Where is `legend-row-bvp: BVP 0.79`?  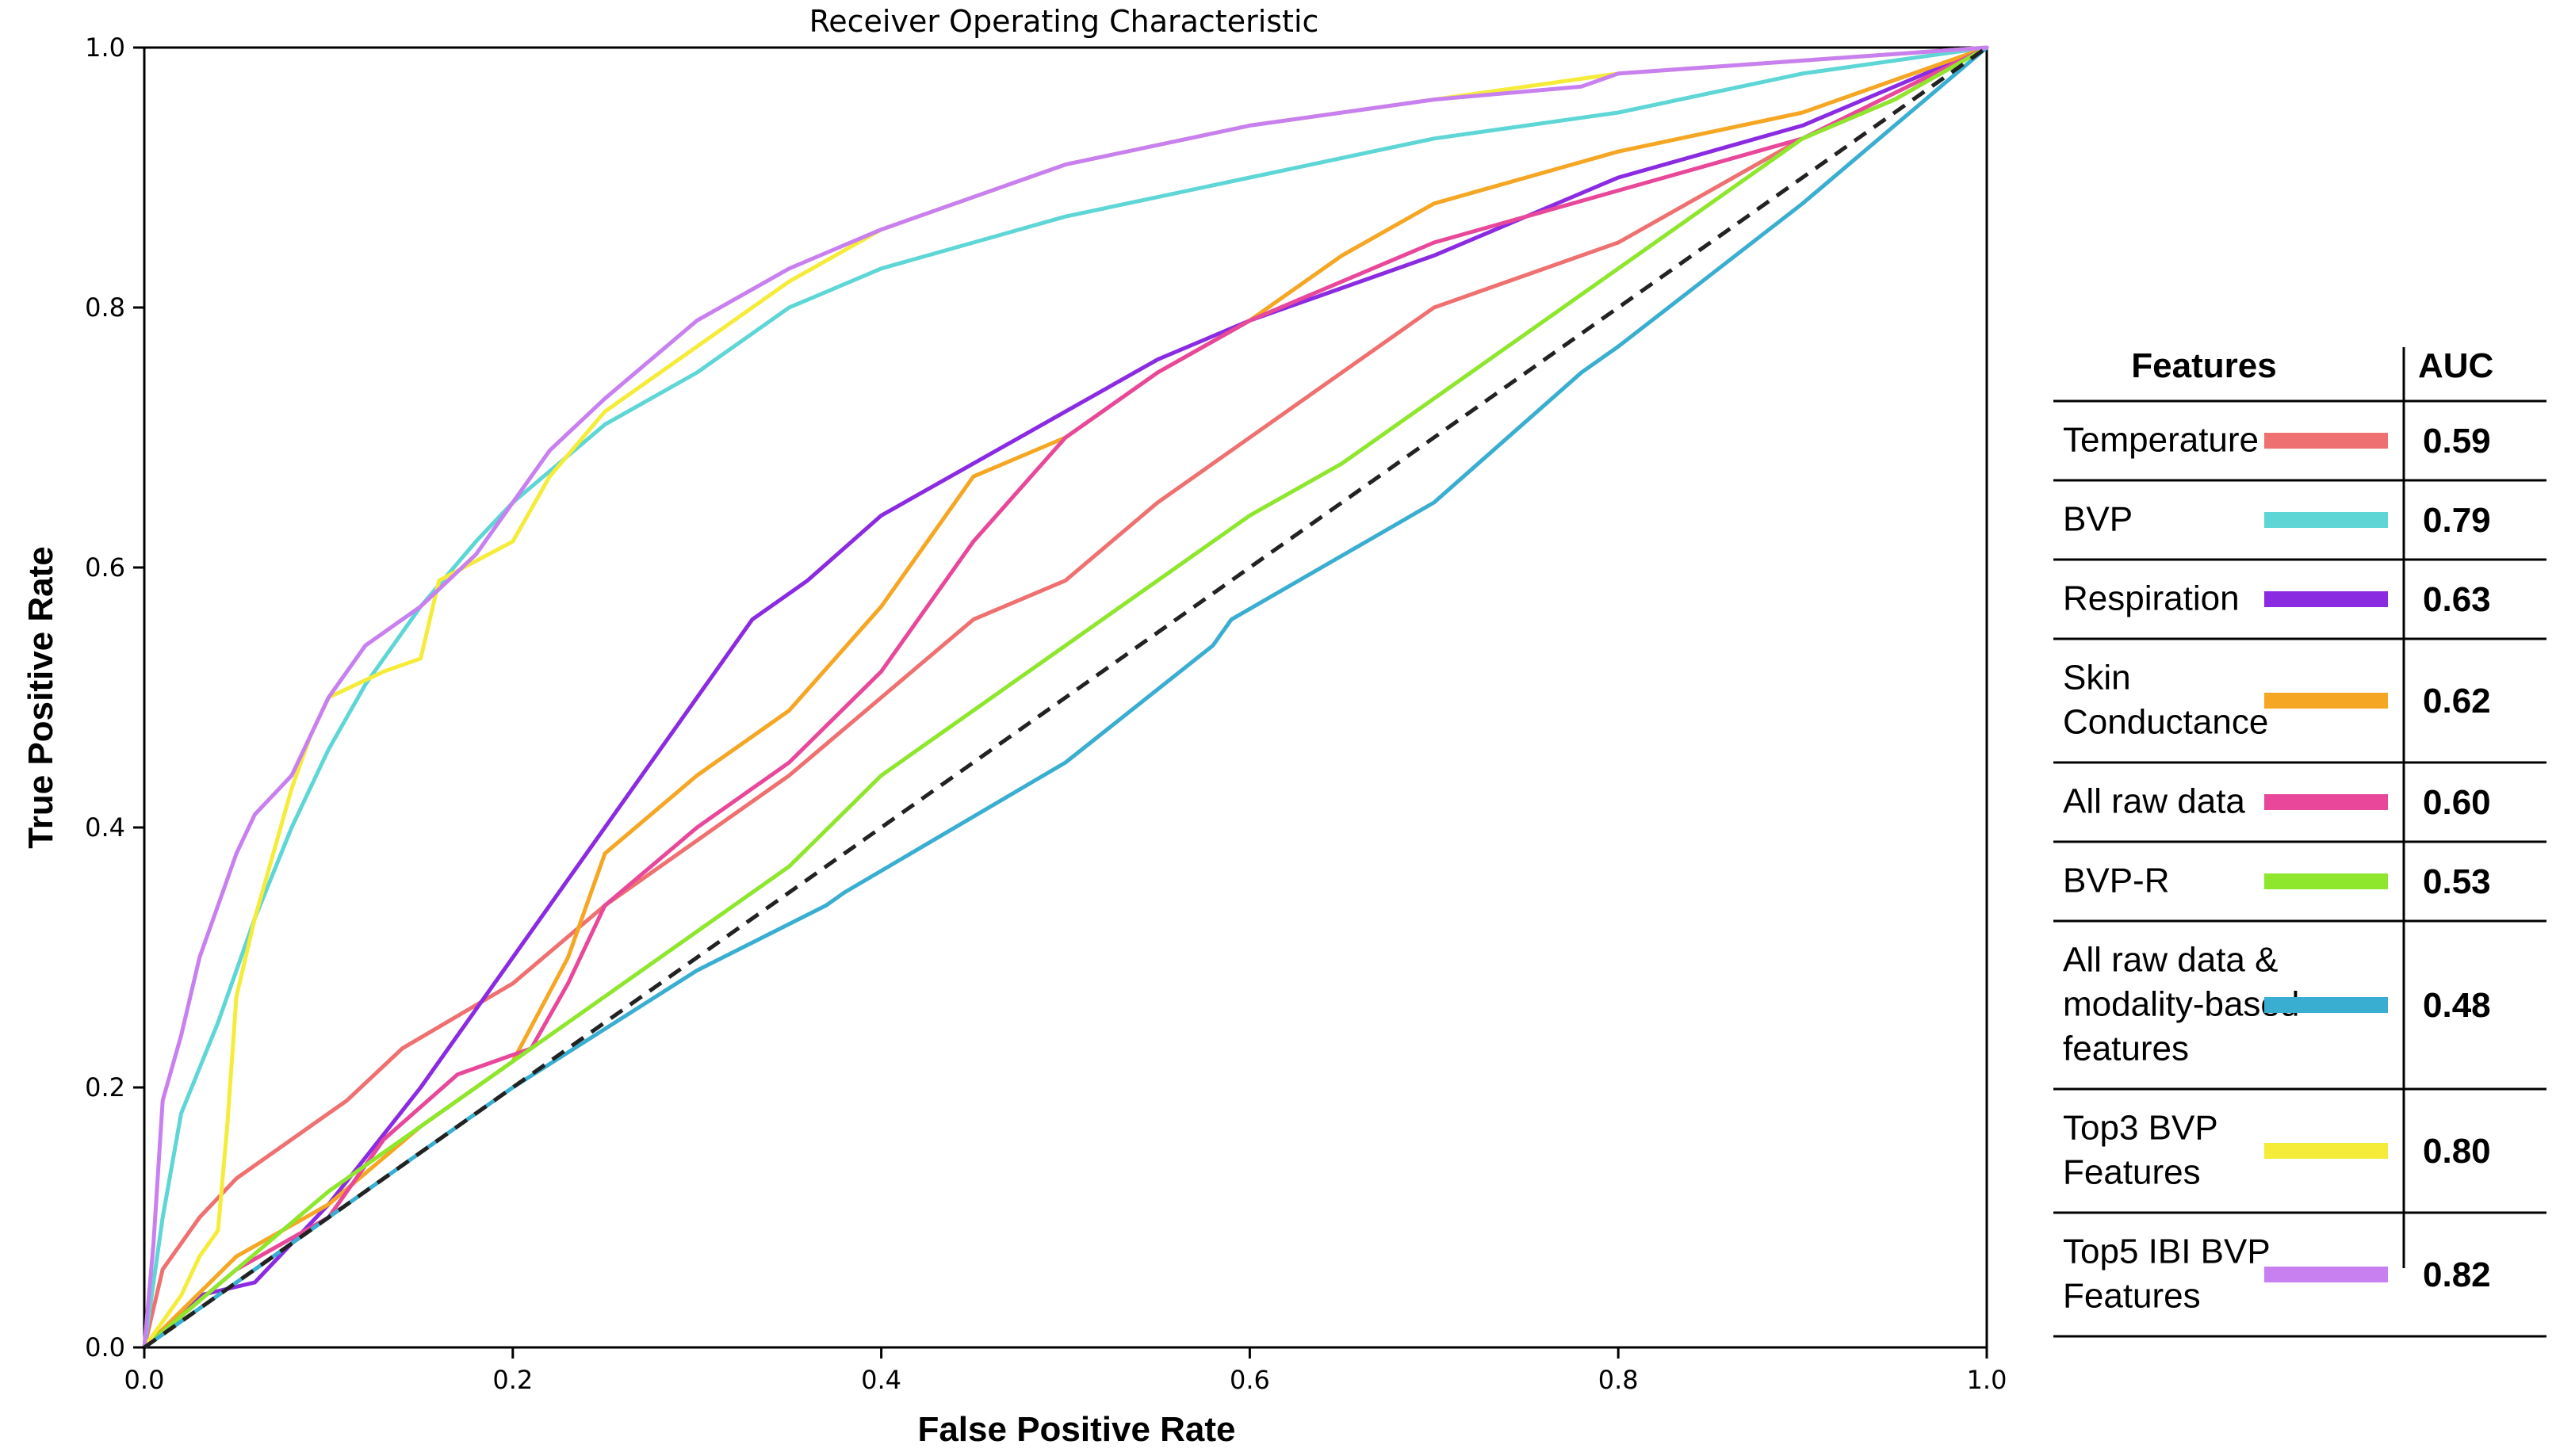 legend-row-bvp: BVP 0.79 is located at coordinates (2277, 519).